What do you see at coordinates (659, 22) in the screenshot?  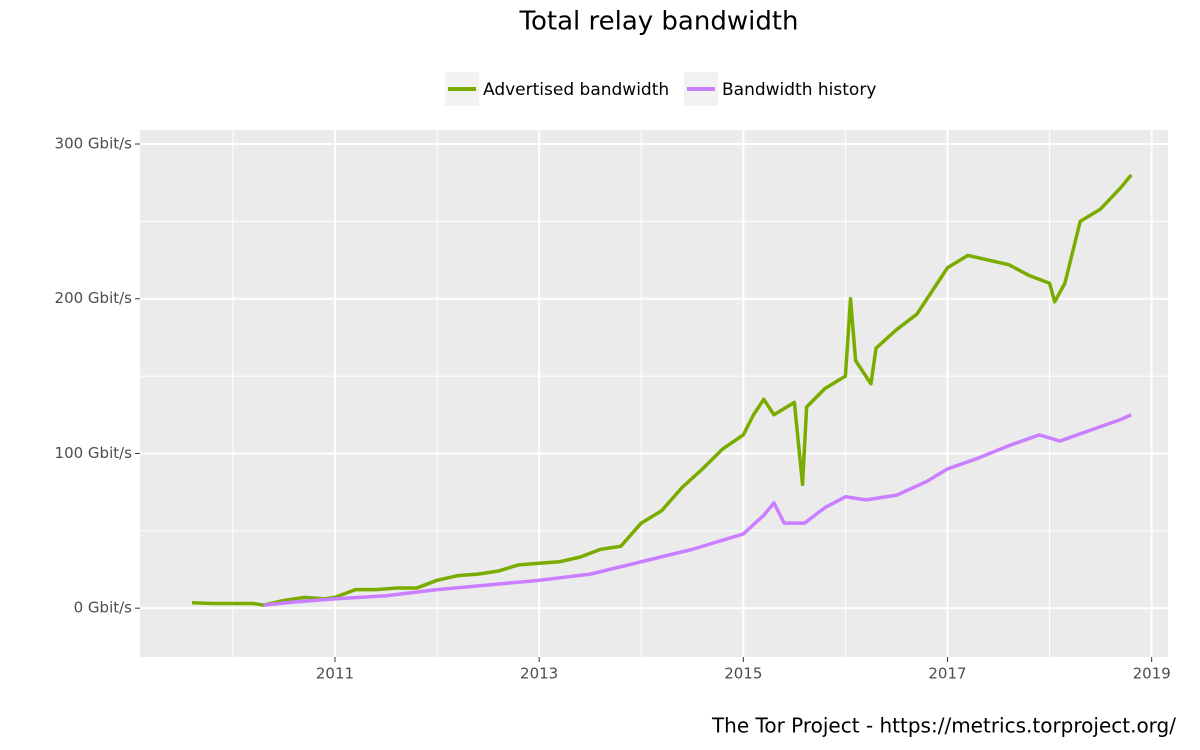 I see `chart-title: Total relay bandwidth` at bounding box center [659, 22].